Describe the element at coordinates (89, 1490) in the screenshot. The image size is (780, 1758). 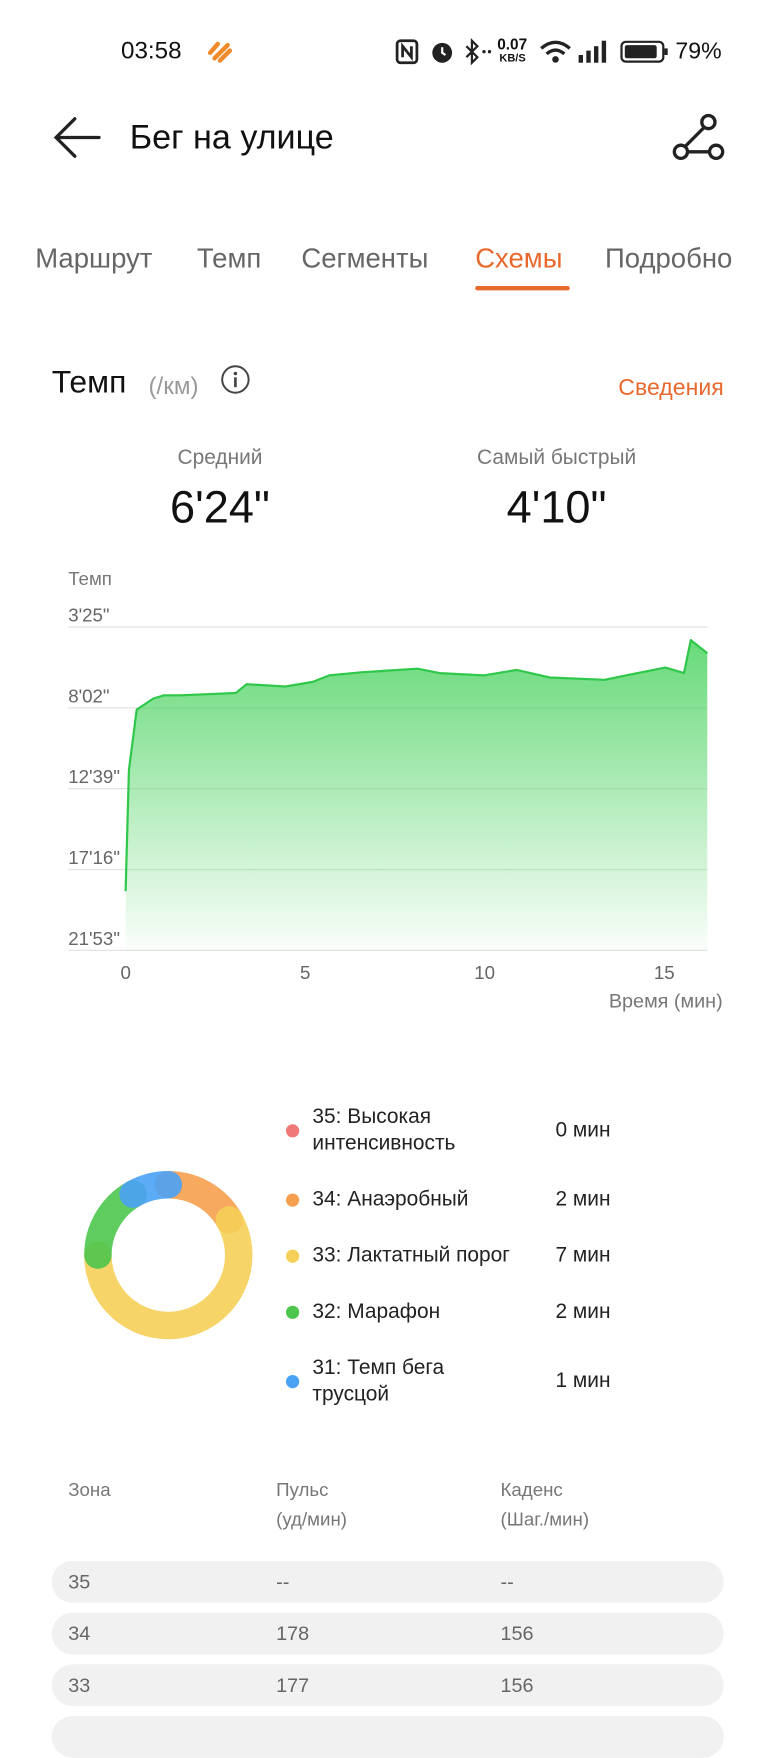
I see `table-header: Зона` at that location.